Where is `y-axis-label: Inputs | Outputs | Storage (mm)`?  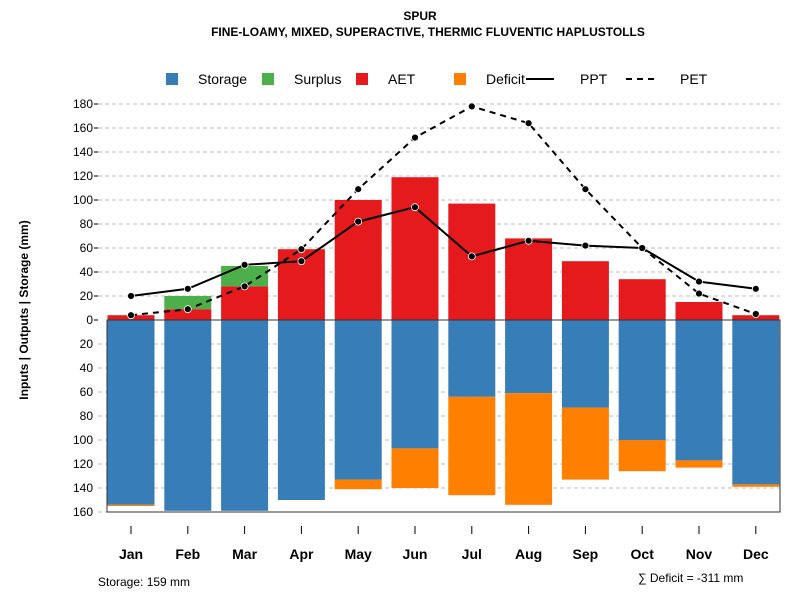
y-axis-label: Inputs | Outputs | Storage (mm) is located at coordinates (24, 309).